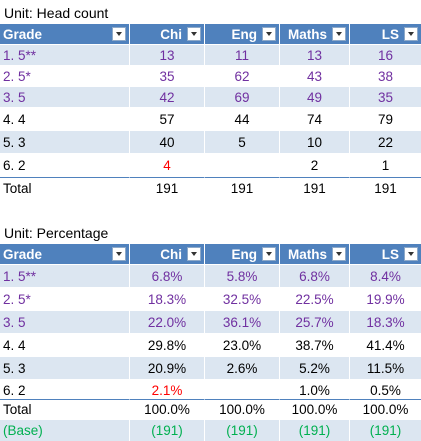 This screenshot has height=441, width=421. I want to click on table1-header-eng: Eng, so click(242, 34).